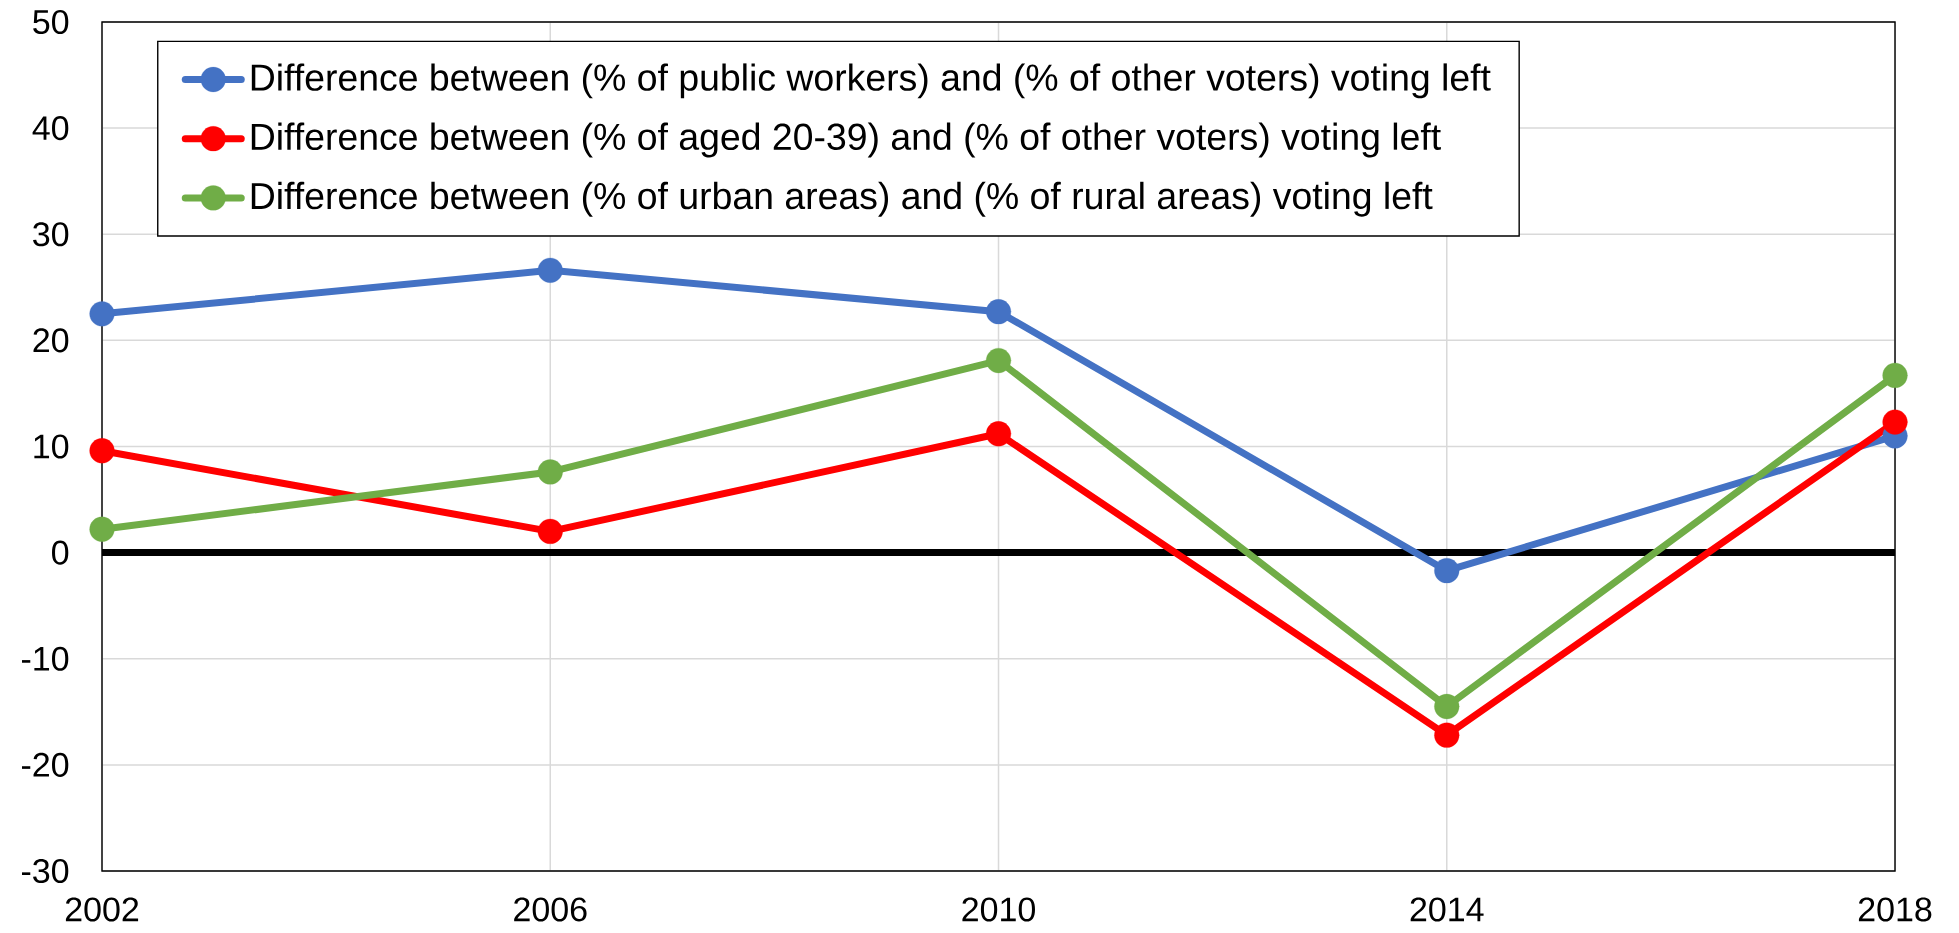 The width and height of the screenshot is (1959, 933). I want to click on y-tick-label: -30, so click(45, 871).